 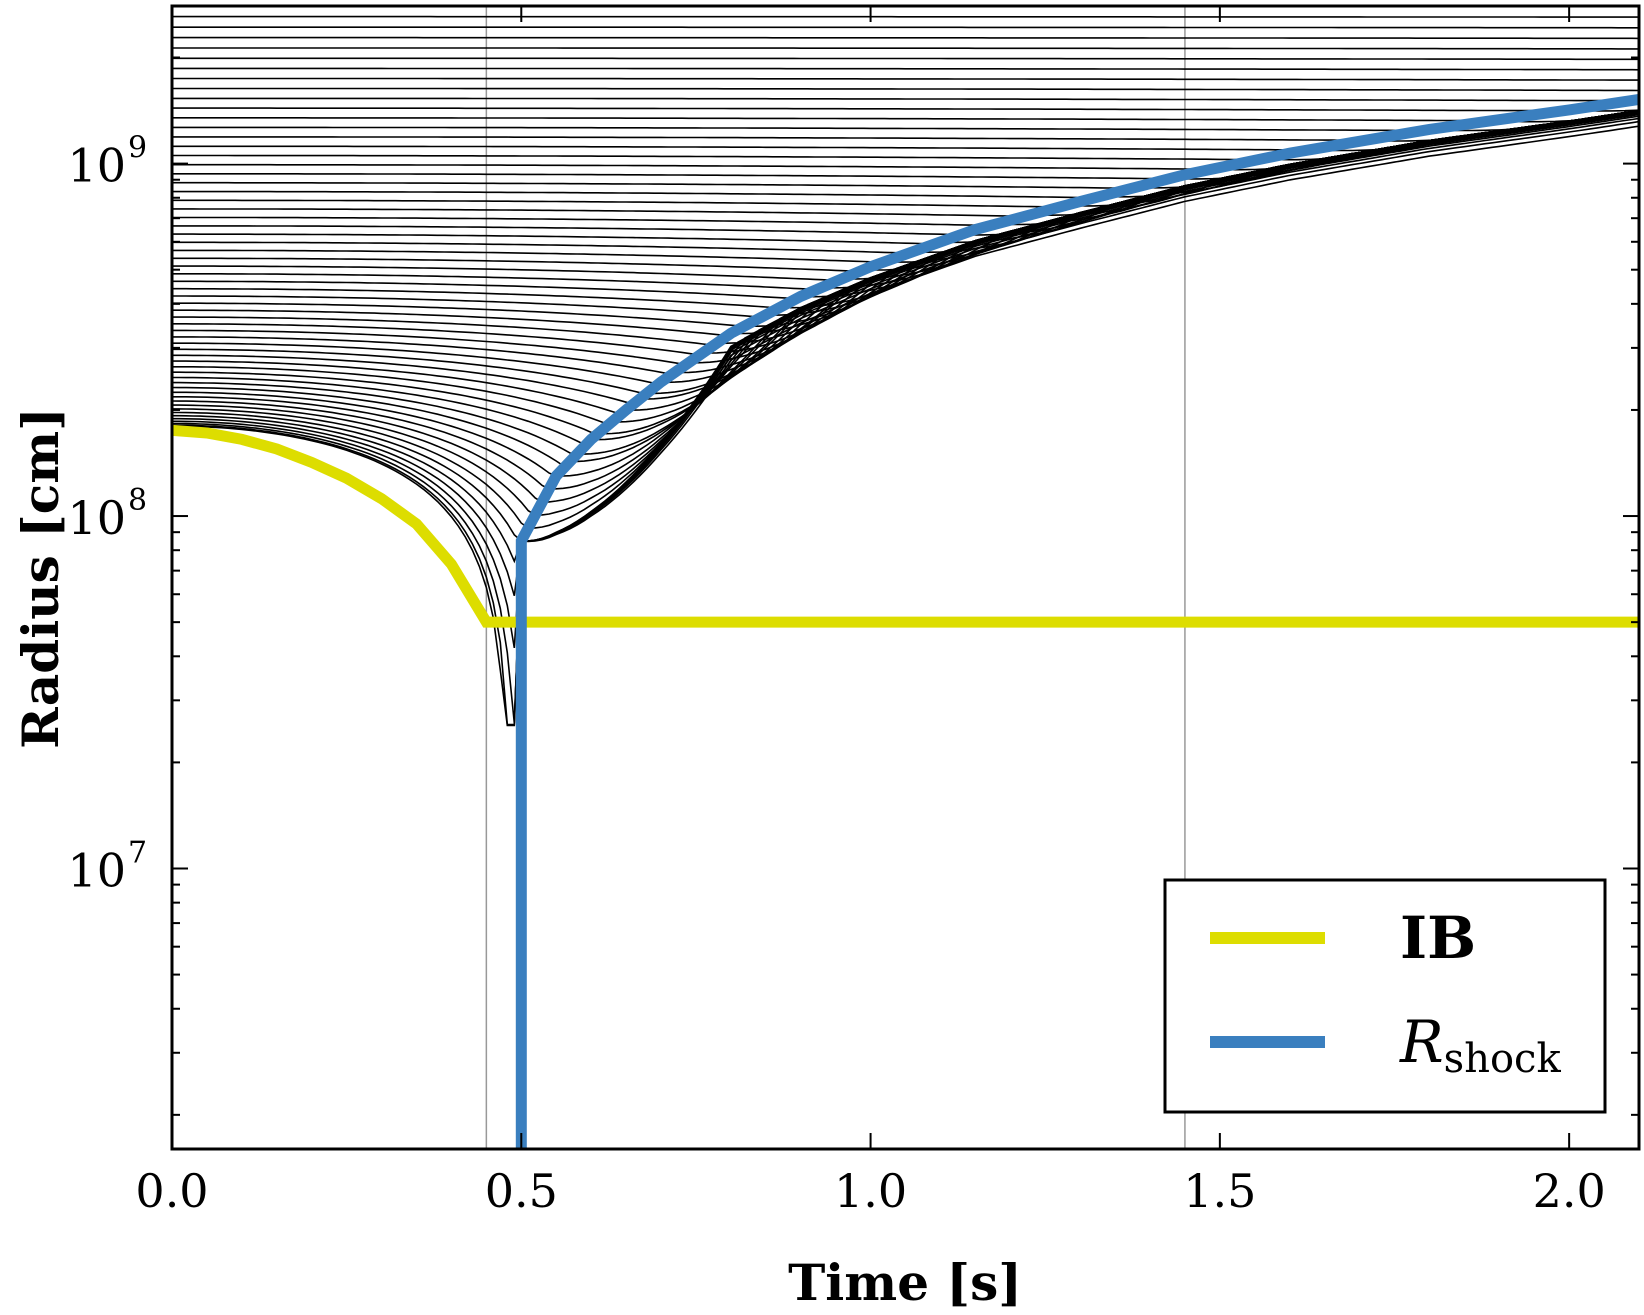 I want to click on x-tick-label-2: 1.0, so click(x=870, y=1191).